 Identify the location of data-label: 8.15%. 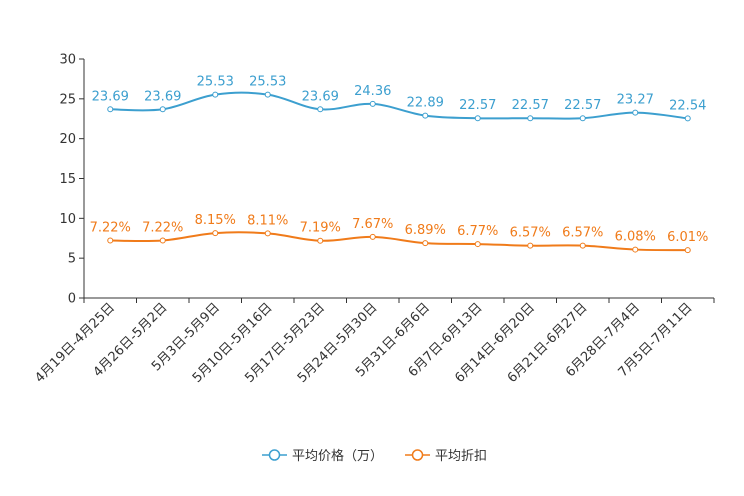
(215, 220).